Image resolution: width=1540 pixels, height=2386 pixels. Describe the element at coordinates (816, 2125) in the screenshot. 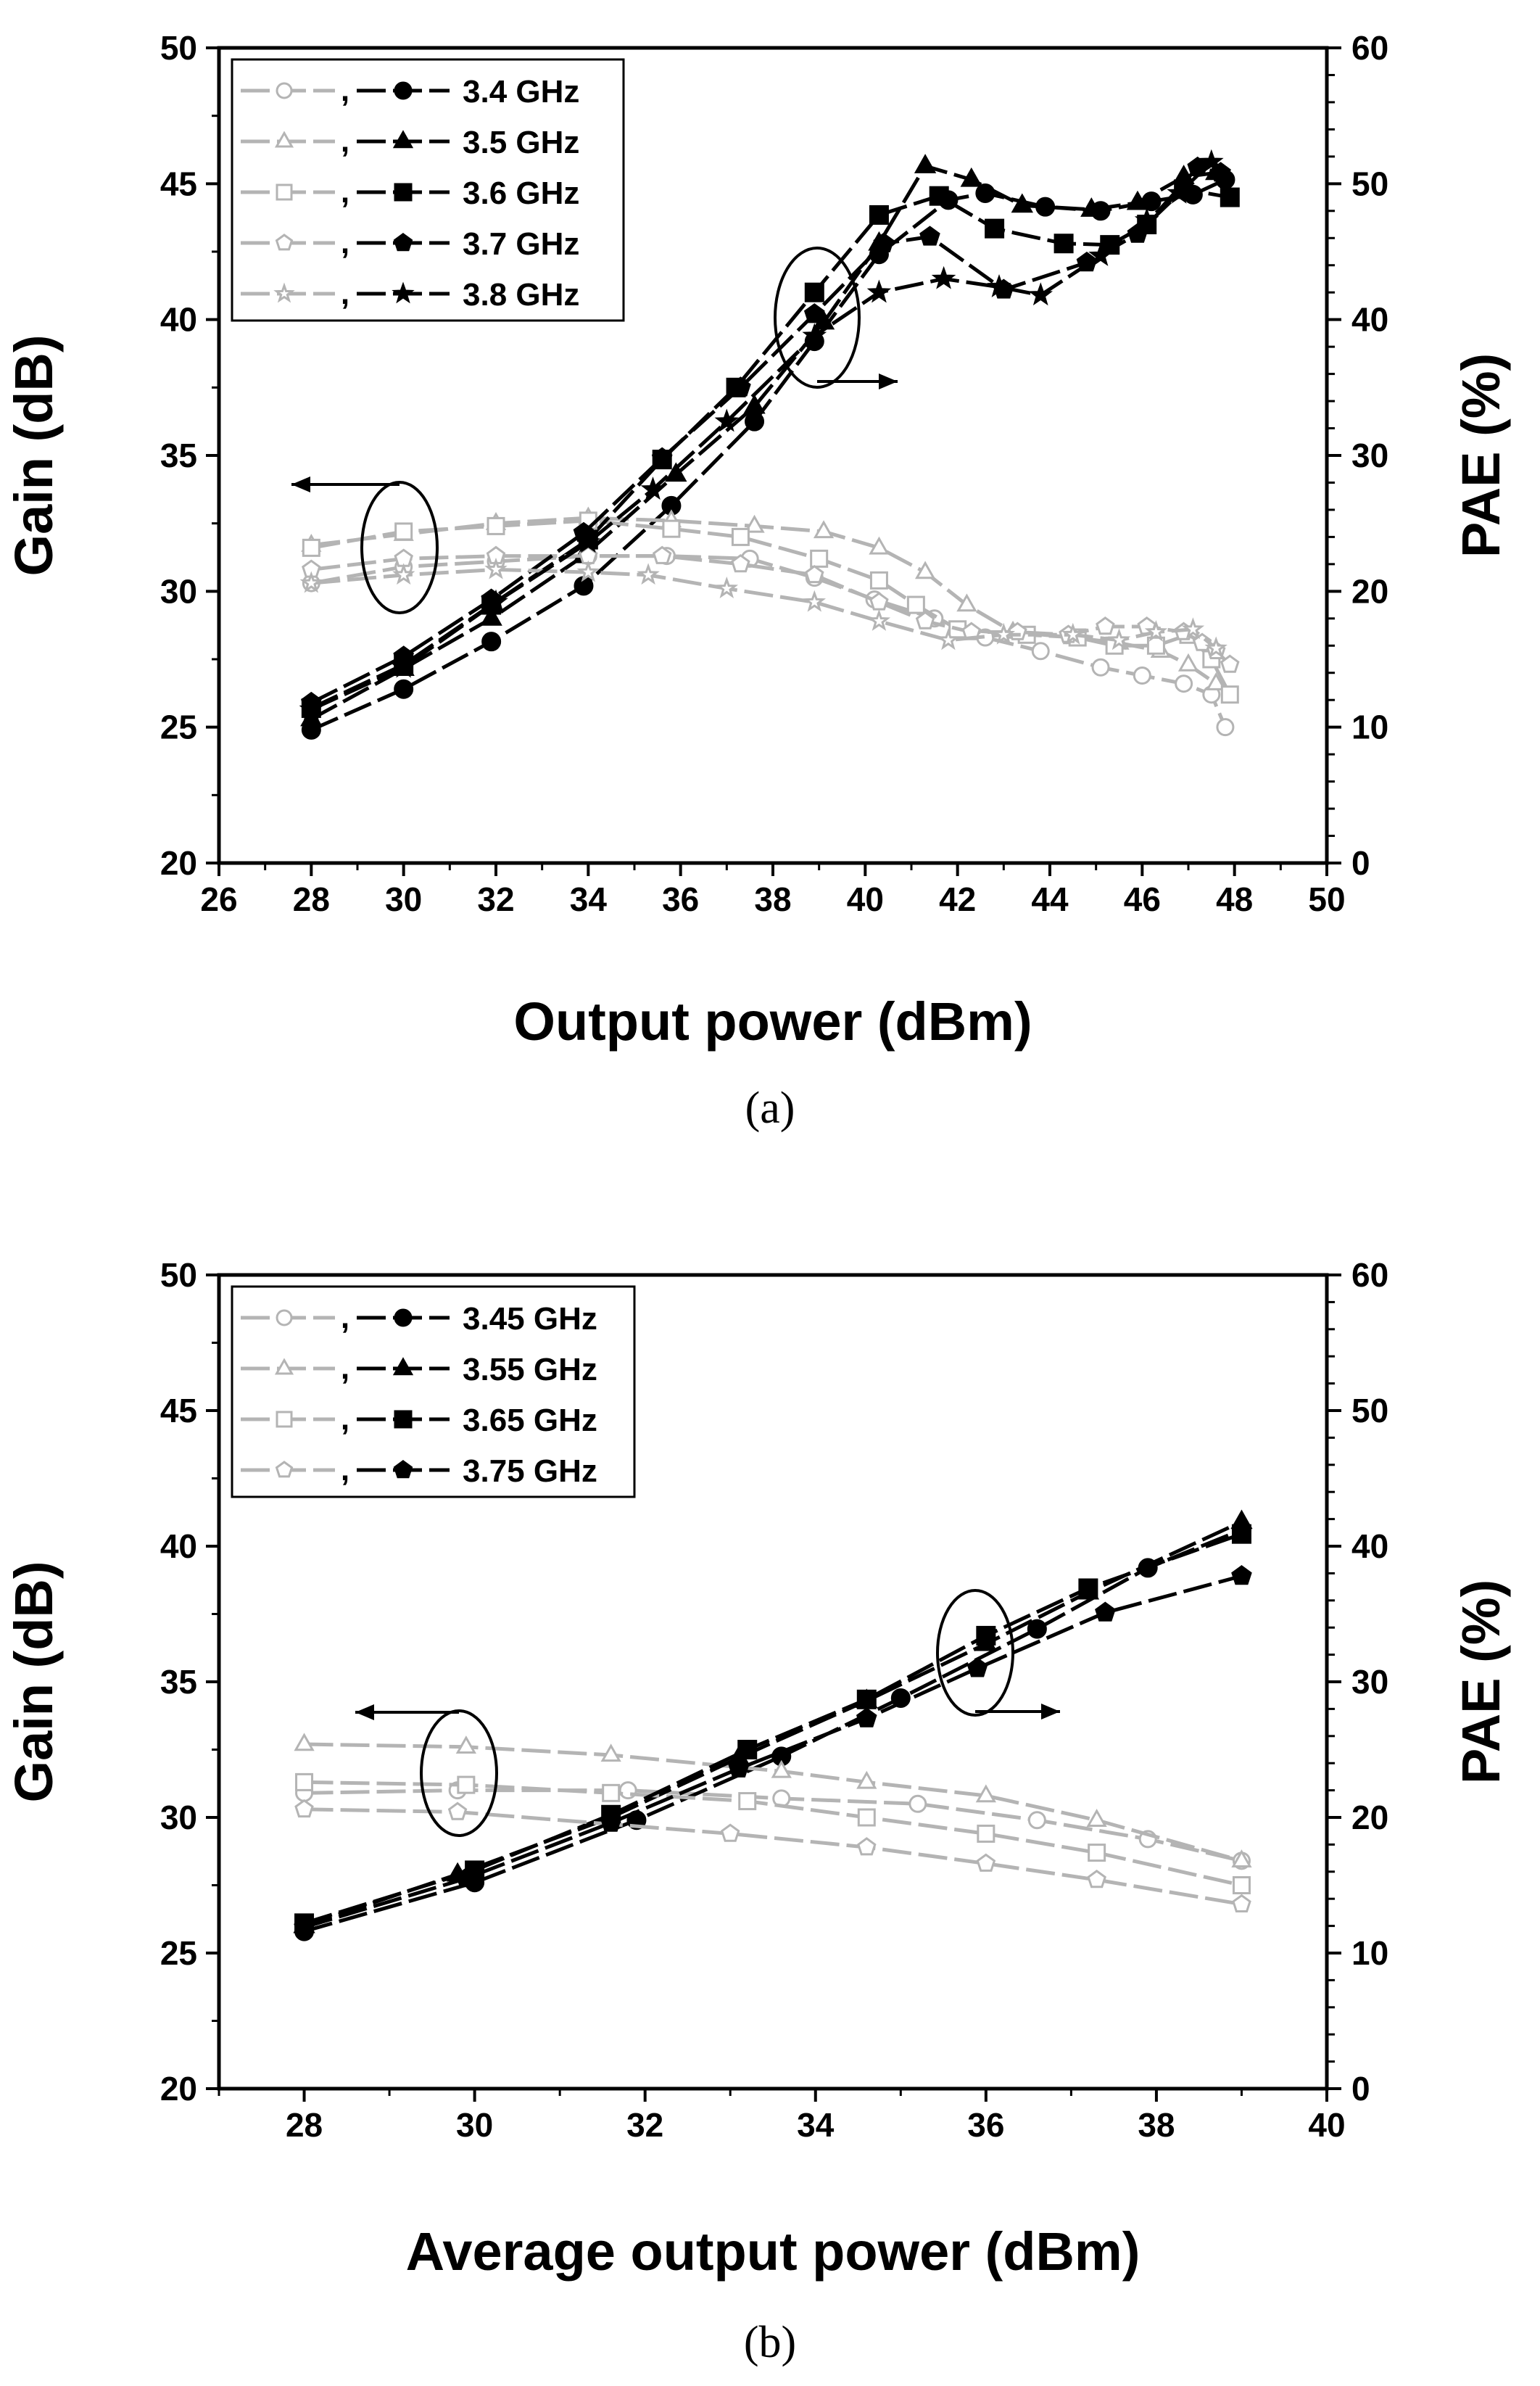

I see `x-tick-label: 34` at that location.